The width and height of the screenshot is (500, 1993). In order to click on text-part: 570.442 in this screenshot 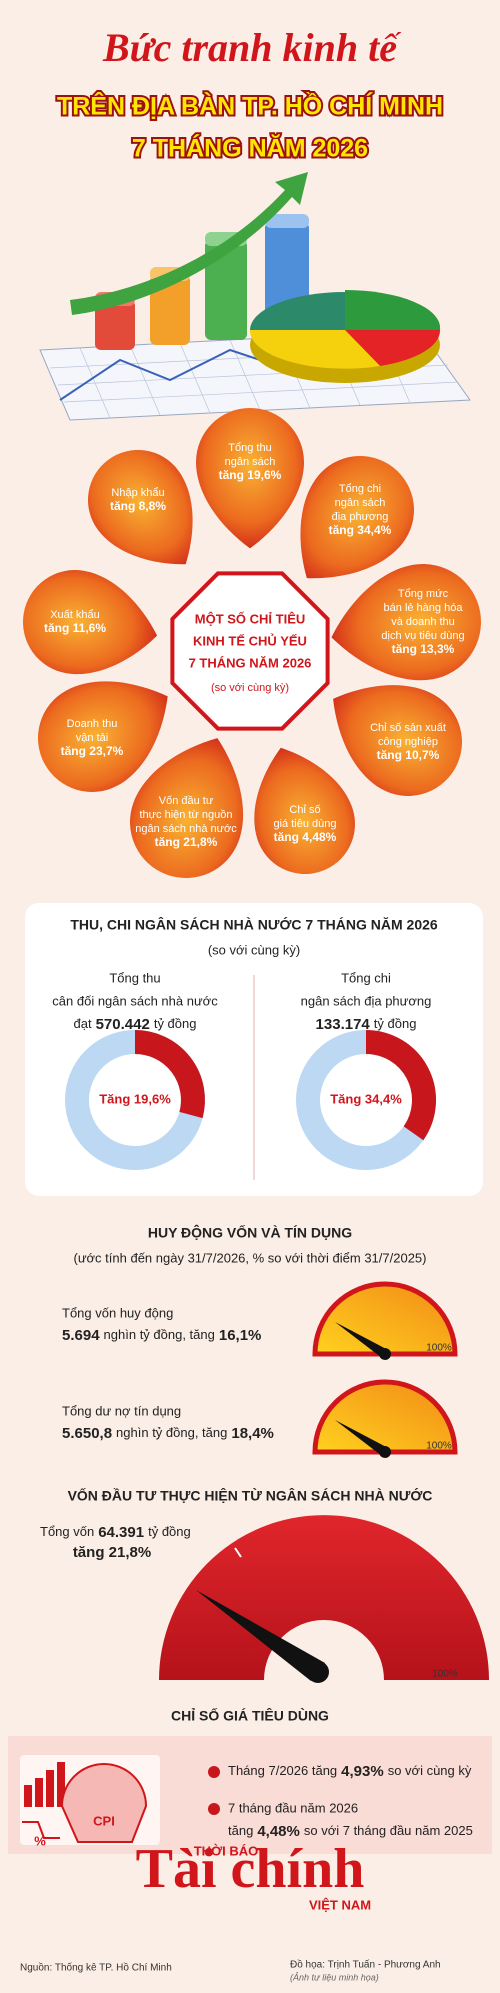, I will do `click(123, 1024)`.